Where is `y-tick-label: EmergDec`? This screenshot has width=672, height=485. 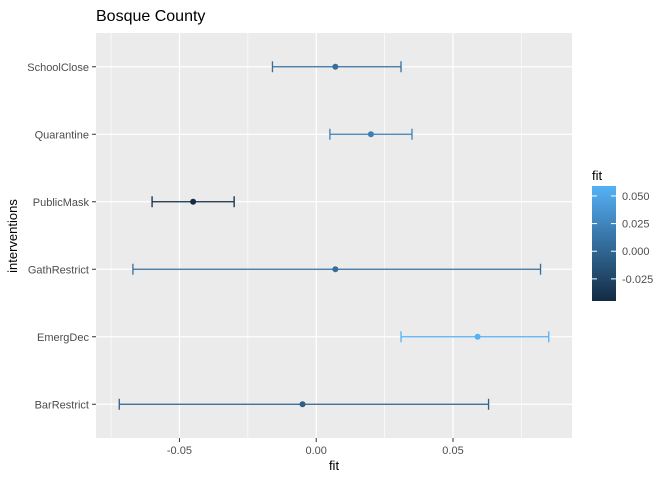 y-tick-label: EmergDec is located at coordinates (63, 338).